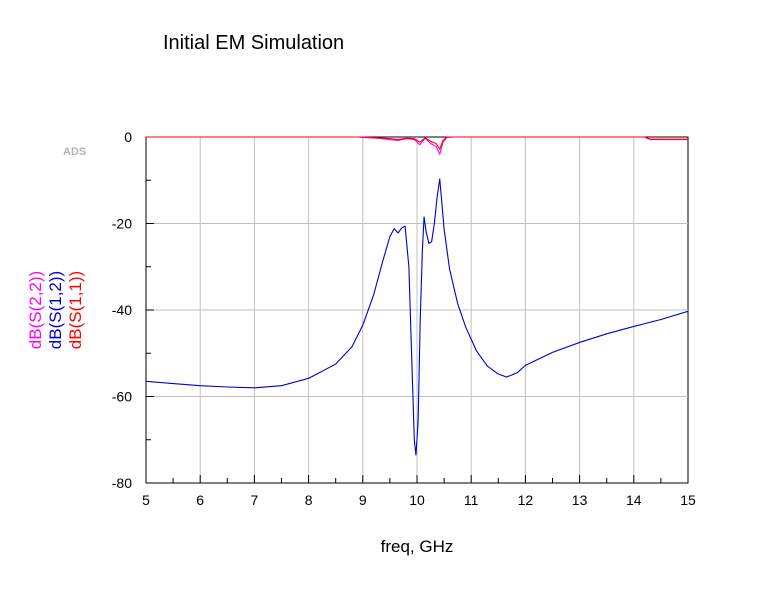 This screenshot has width=777, height=591. I want to click on x-tick-label: 14, so click(634, 500).